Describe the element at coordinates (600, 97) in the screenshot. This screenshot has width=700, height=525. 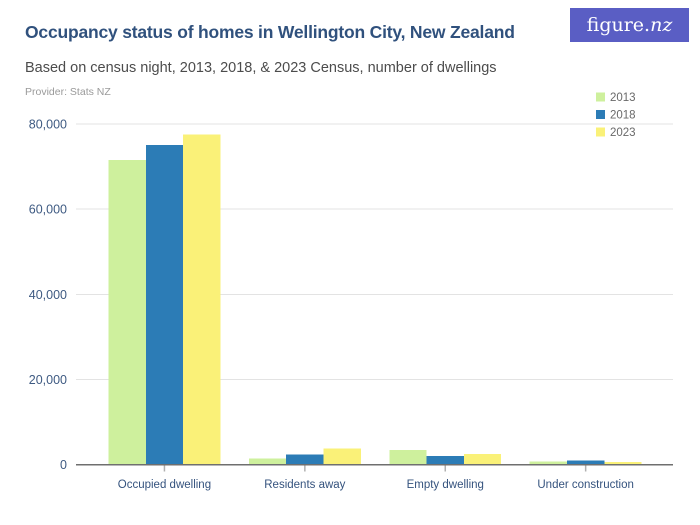
I see `legend-swatch-2013` at that location.